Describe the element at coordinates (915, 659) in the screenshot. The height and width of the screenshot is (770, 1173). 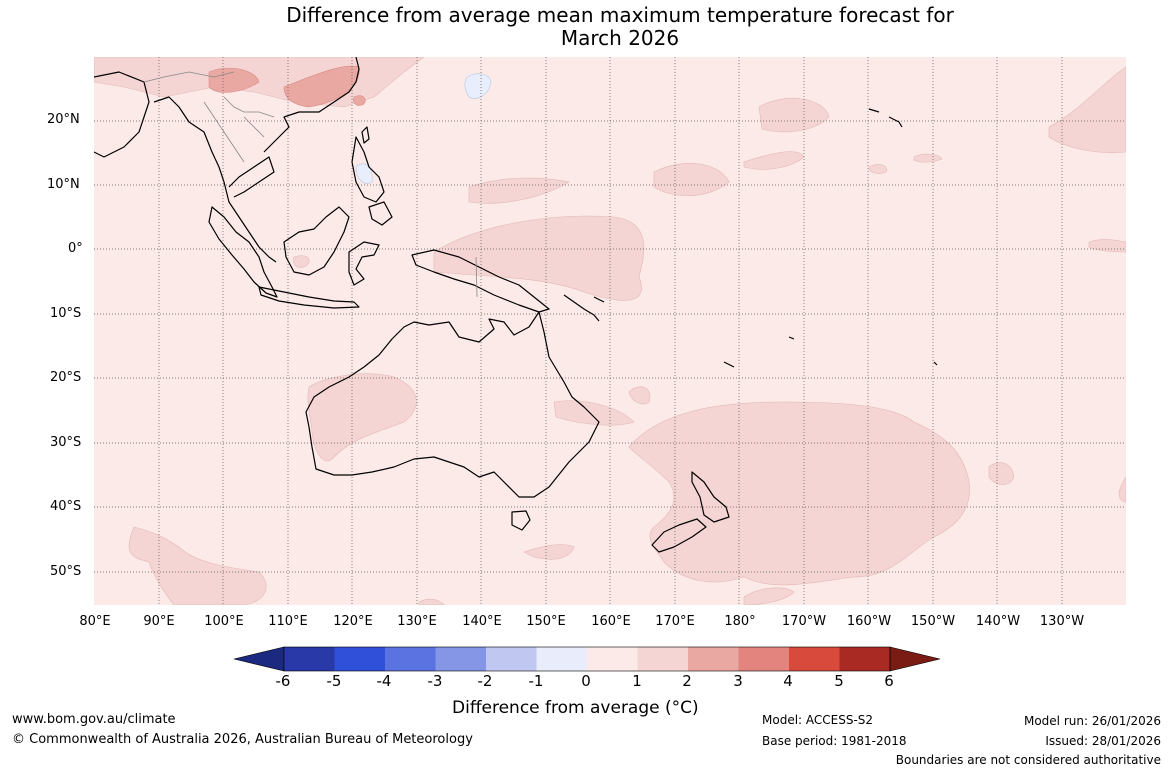
I see `colorbar-arrow-high` at that location.